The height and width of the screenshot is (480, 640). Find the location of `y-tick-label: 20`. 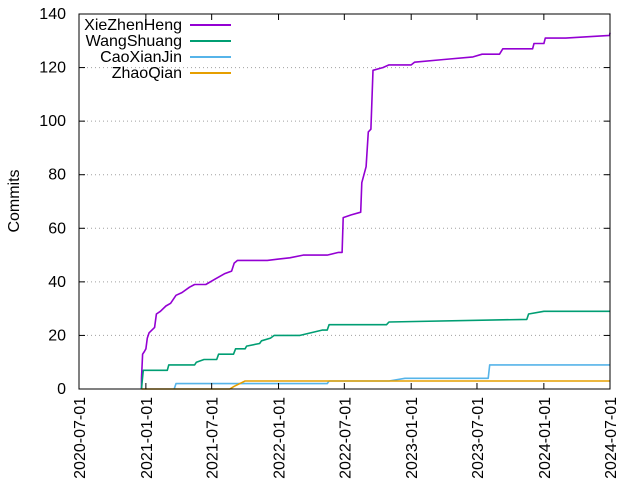

y-tick-label: 20 is located at coordinates (57, 335).